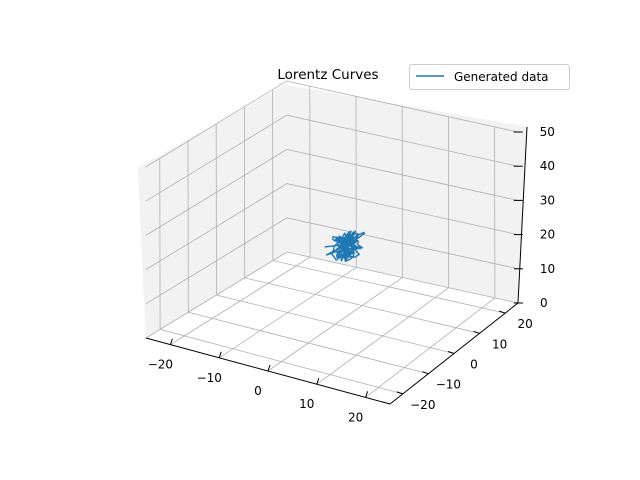 The height and width of the screenshot is (480, 640). What do you see at coordinates (547, 235) in the screenshot?
I see `z-tick-label: 20` at bounding box center [547, 235].